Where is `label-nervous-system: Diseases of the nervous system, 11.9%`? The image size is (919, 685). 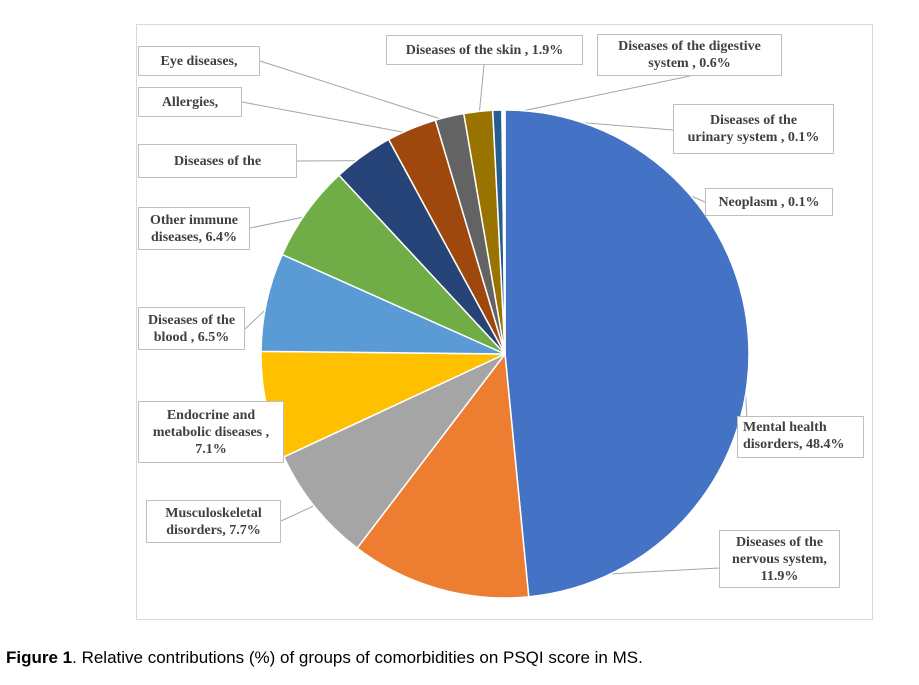
label-nervous-system: Diseases of the nervous system, 11.9% is located at coordinates (779, 559).